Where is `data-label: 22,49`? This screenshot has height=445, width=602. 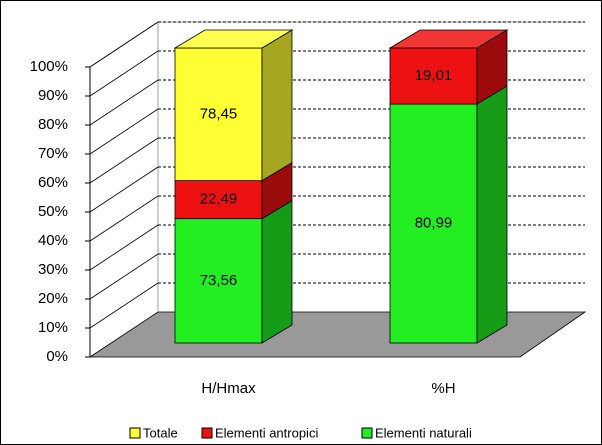
data-label: 22,49 is located at coordinates (219, 199).